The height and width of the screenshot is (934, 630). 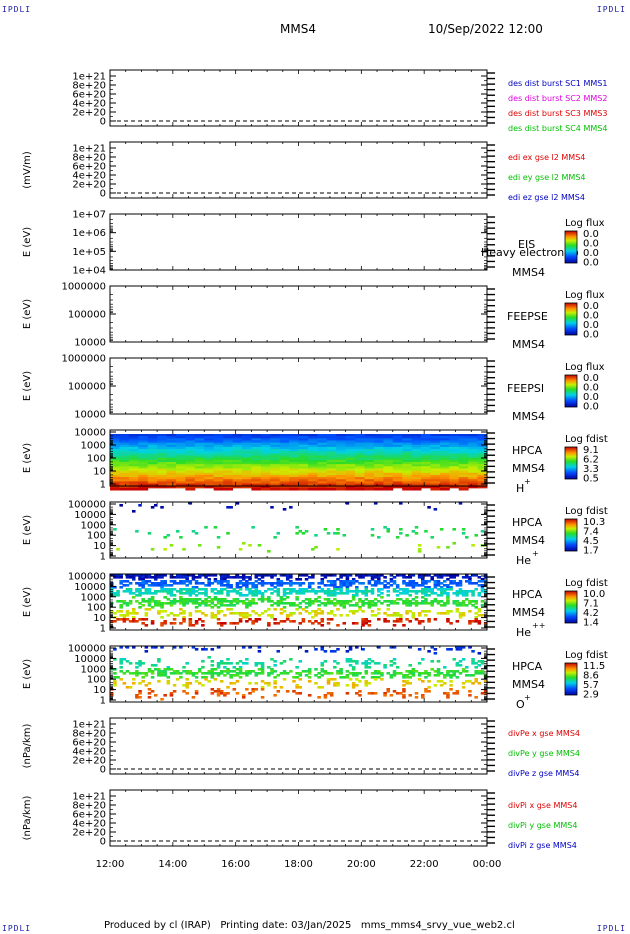 What do you see at coordinates (591, 469) in the screenshot?
I see `colorbar-tick-label: 3.3` at bounding box center [591, 469].